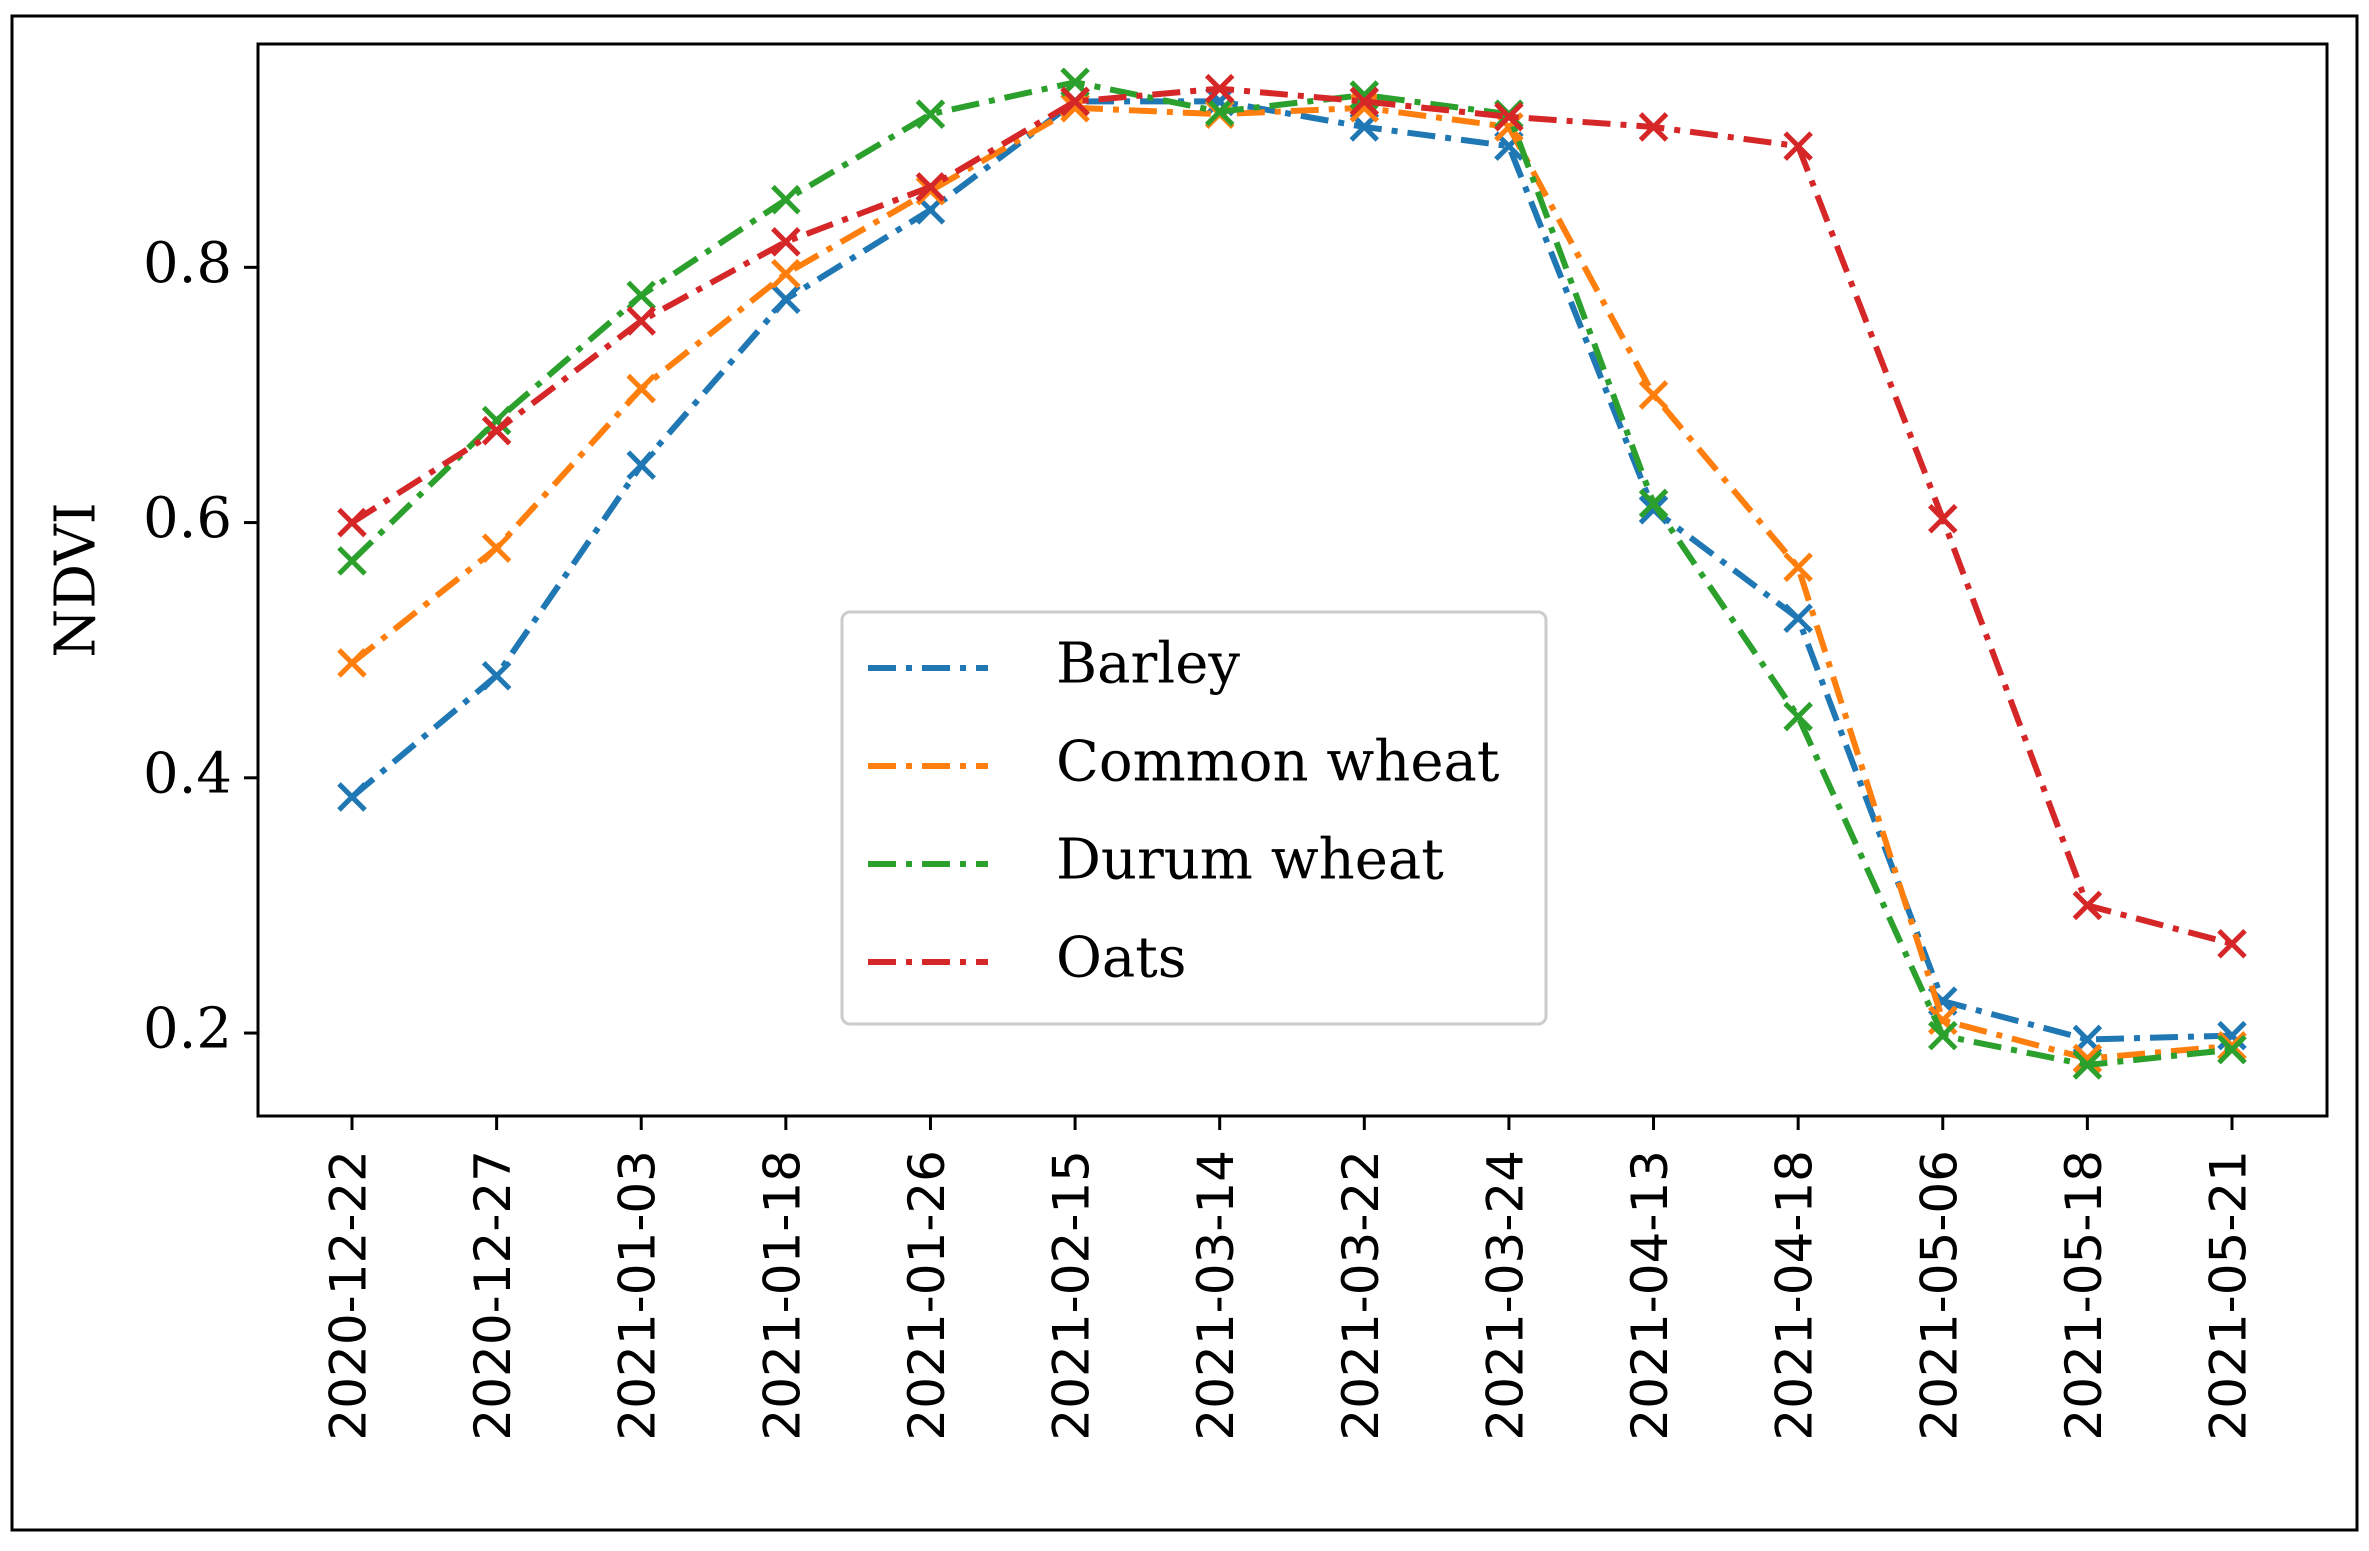 The height and width of the screenshot is (1551, 2369). What do you see at coordinates (1216, 1295) in the screenshot?
I see `x-tick-label: 2021-03-14` at bounding box center [1216, 1295].